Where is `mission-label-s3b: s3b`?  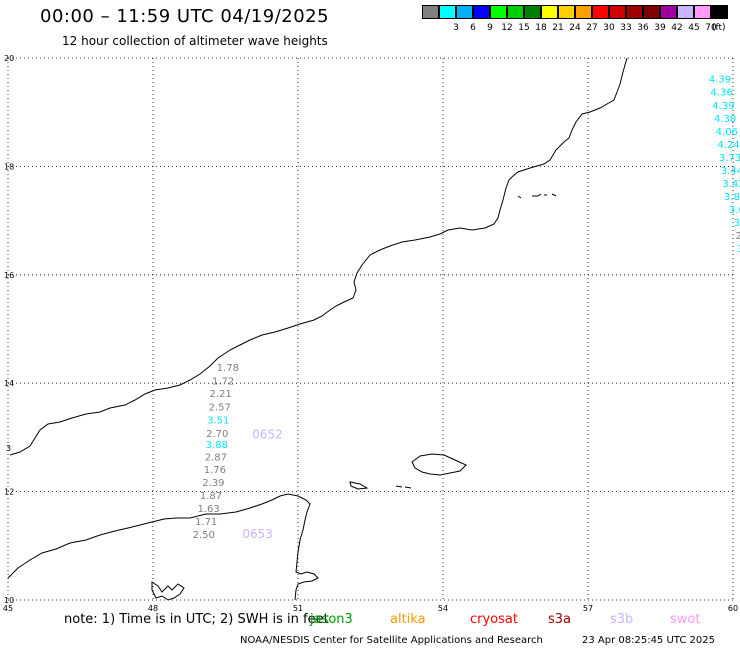 mission-label-s3b: s3b is located at coordinates (622, 619).